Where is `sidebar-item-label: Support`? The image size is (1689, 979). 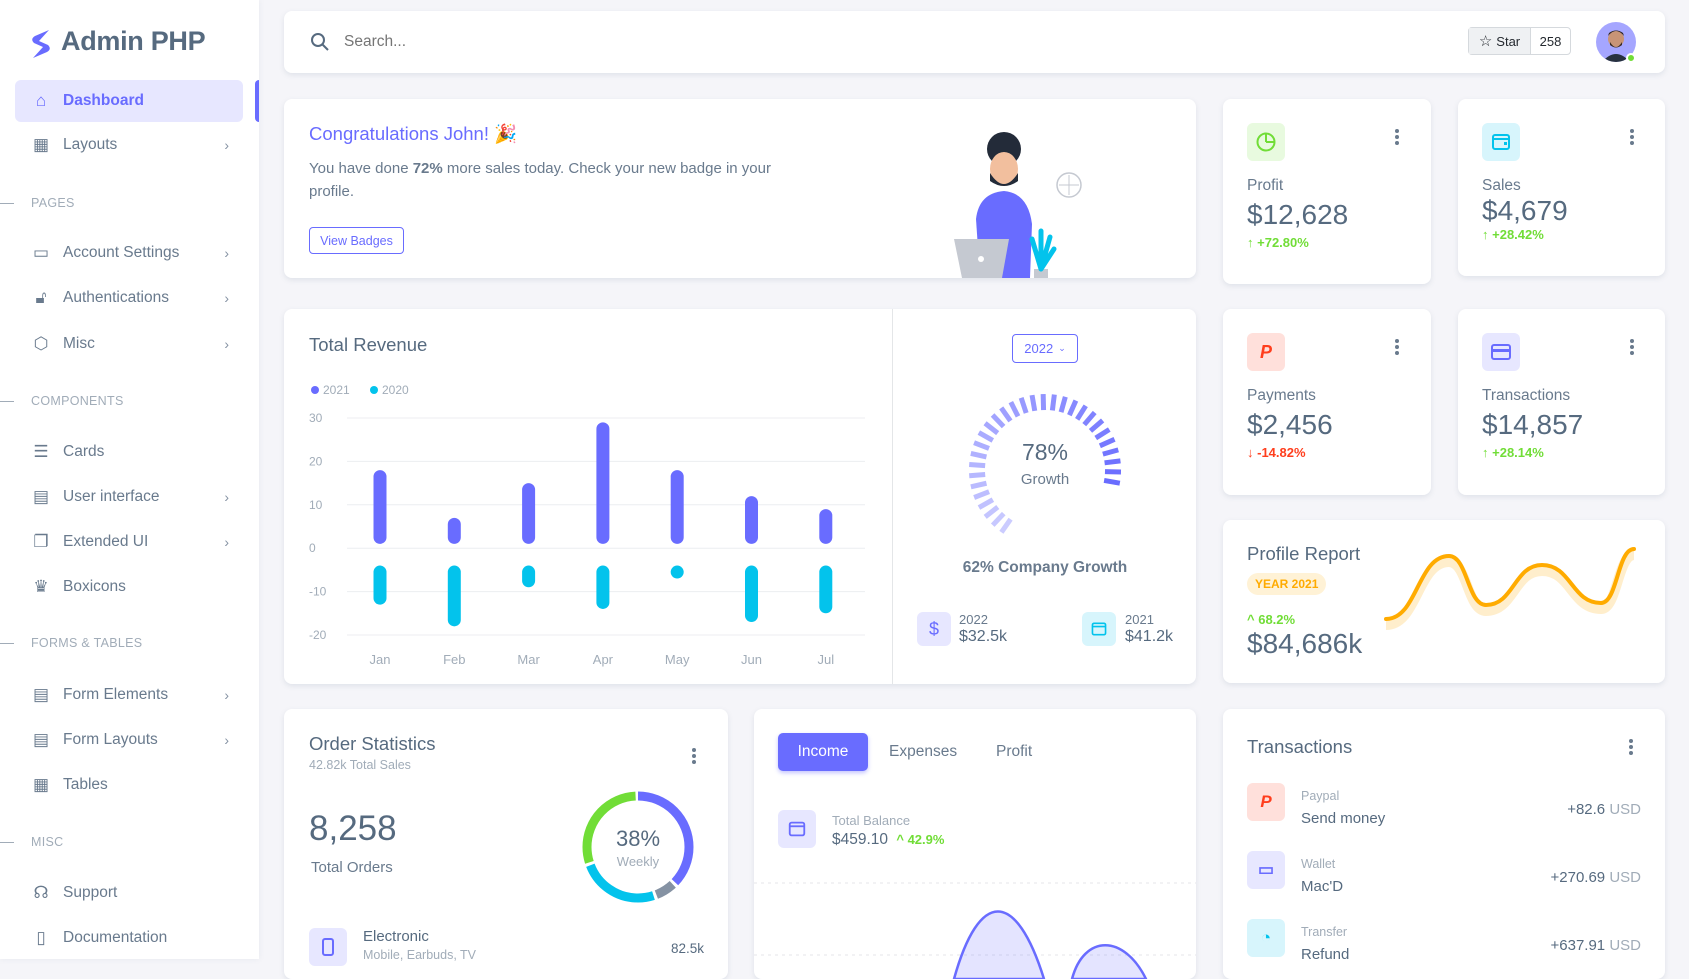
sidebar-item-label: Support is located at coordinates (90, 893).